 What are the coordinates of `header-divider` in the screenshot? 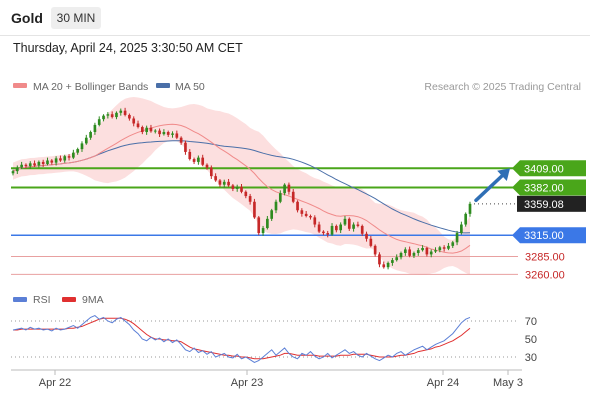 It's located at (295, 35).